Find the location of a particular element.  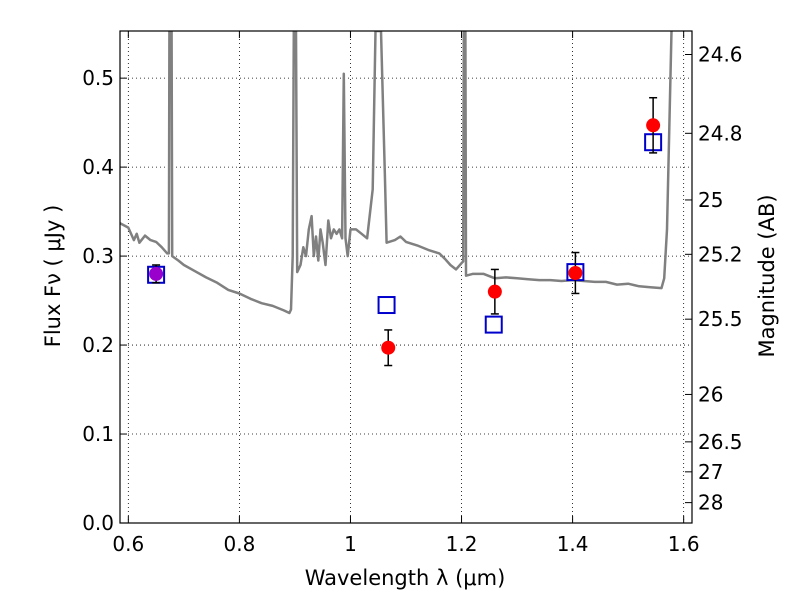

y-tick-label: 0.0 is located at coordinates (98, 523).